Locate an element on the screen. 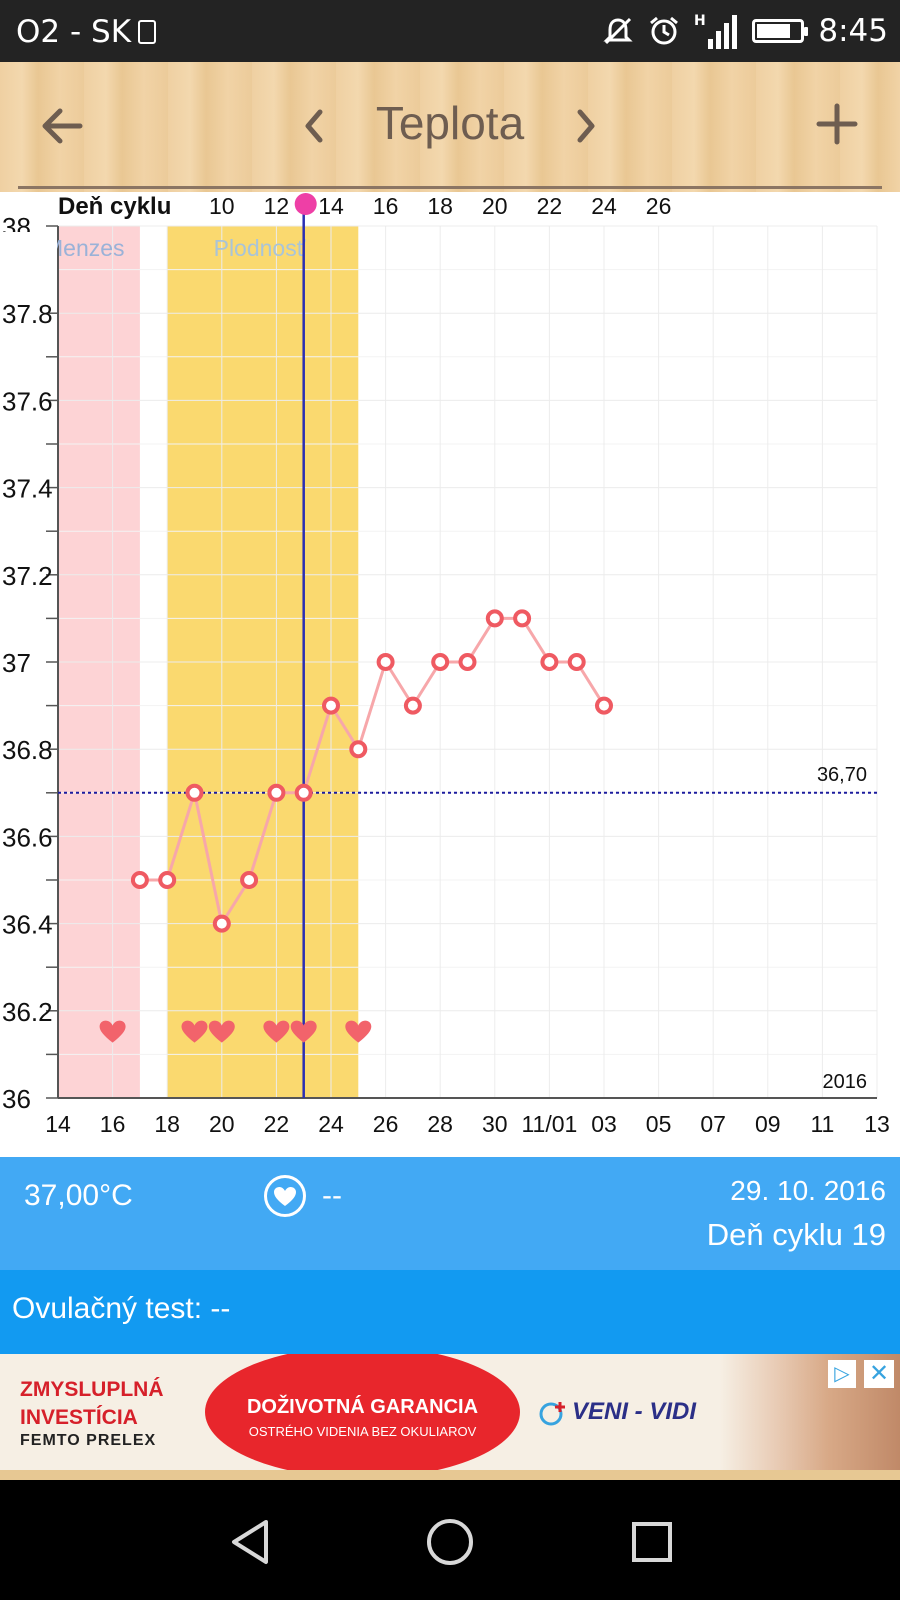  y-tick-label: 36.4 is located at coordinates (27, 925).